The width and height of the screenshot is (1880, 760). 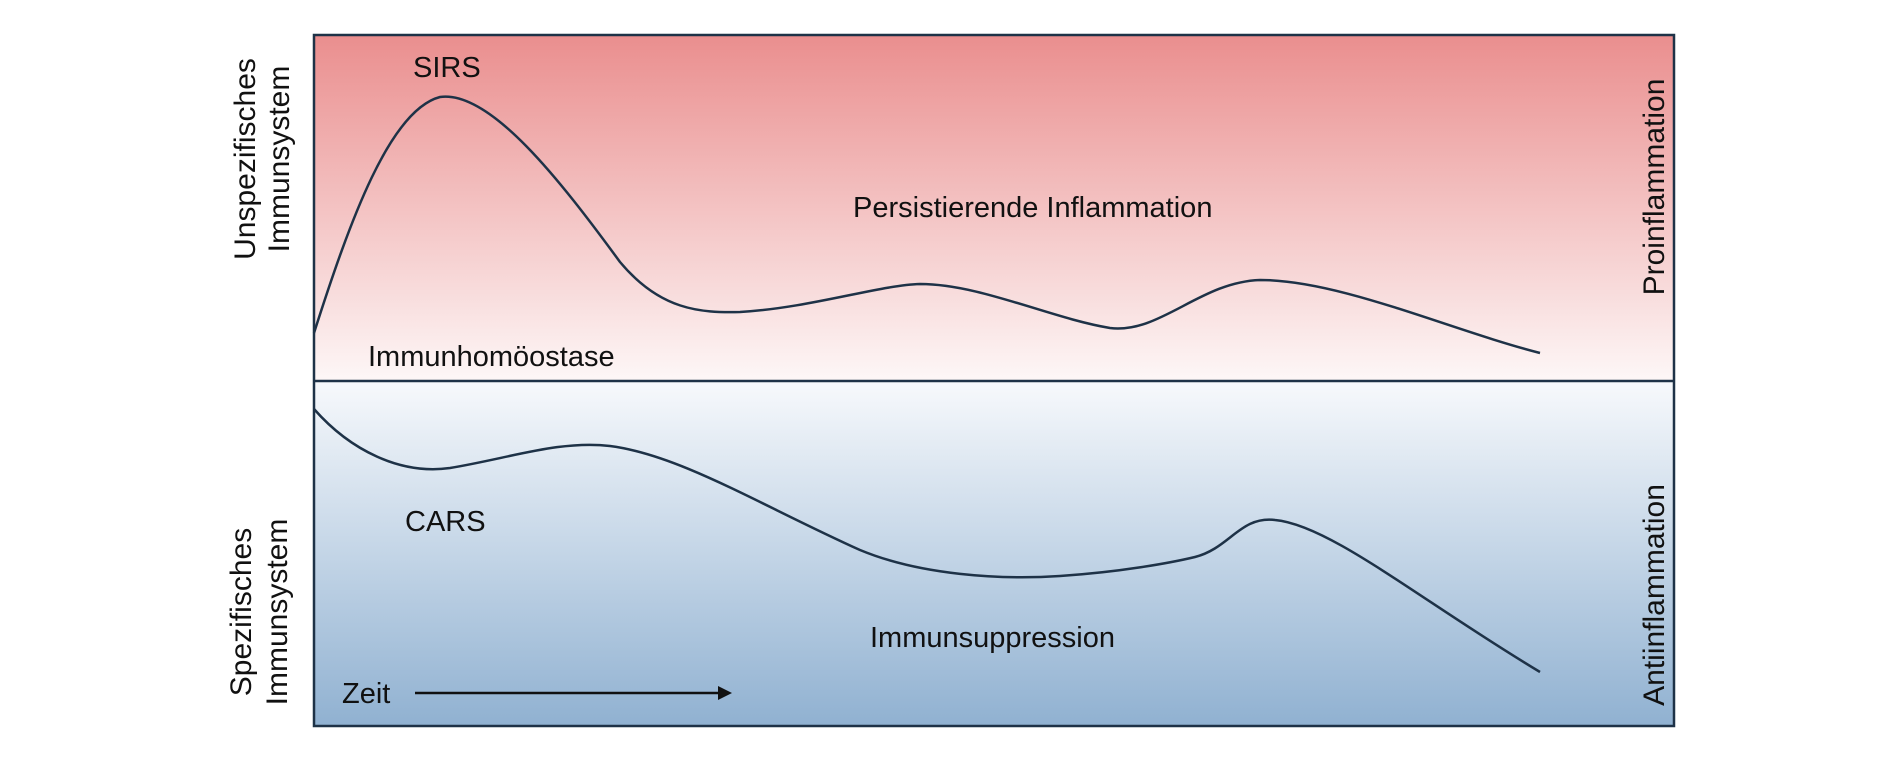 I want to click on persistent-inflammation-label: Persistierende Inflammation, so click(x=1032, y=208).